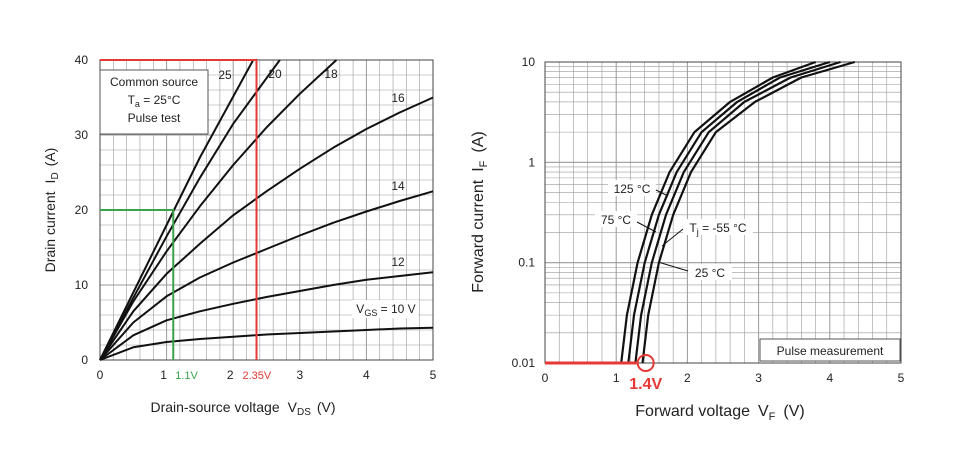 Image resolution: width=960 pixels, height=452 pixels. Describe the element at coordinates (257, 376) in the screenshot. I see `red-marker-label: 2.35V` at that location.